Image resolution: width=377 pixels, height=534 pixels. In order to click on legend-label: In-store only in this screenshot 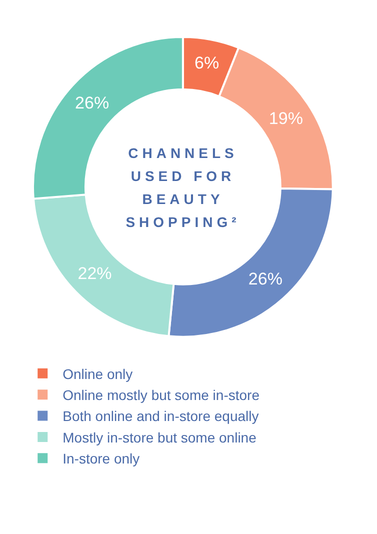, I will do `click(101, 458)`.